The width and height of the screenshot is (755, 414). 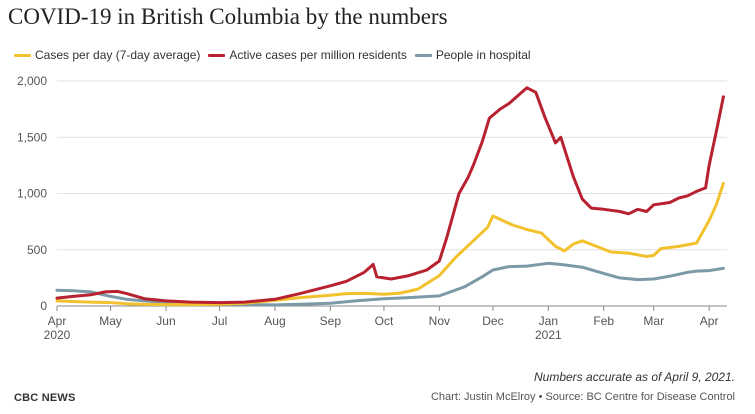 I want to click on legend-label-hospital: People in hospital, so click(x=483, y=55).